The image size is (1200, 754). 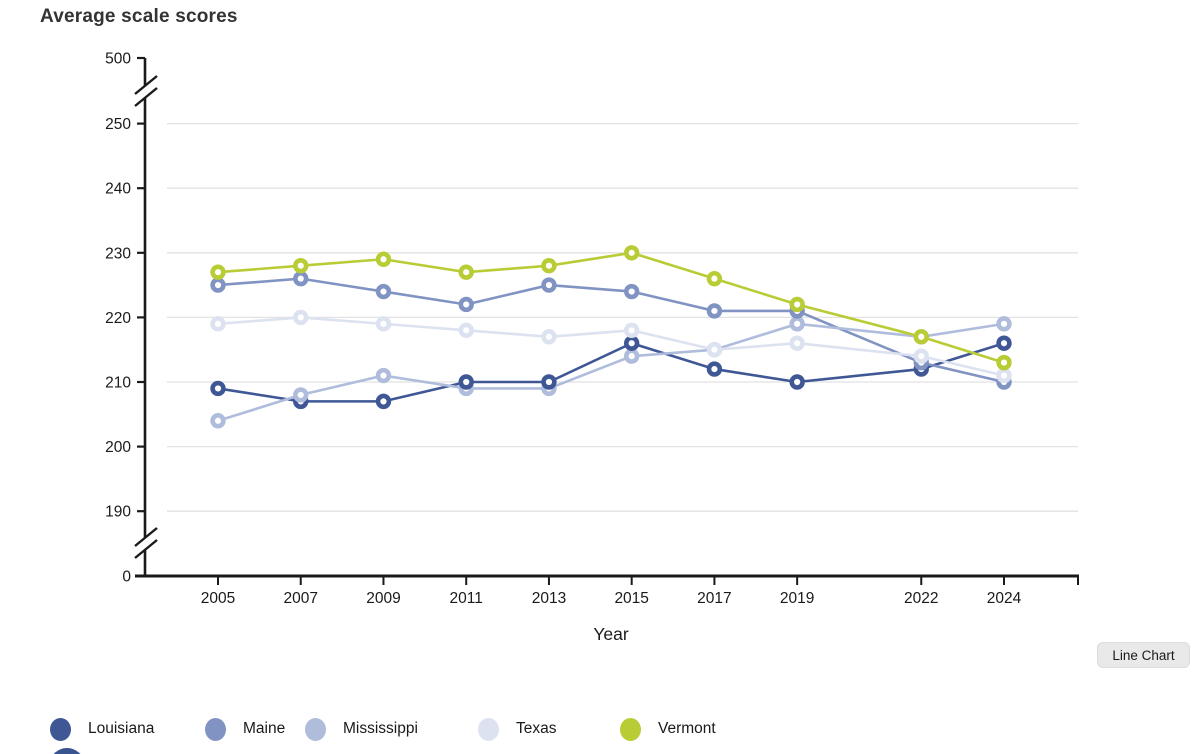 What do you see at coordinates (611, 346) in the screenshot?
I see `series-line-texas` at bounding box center [611, 346].